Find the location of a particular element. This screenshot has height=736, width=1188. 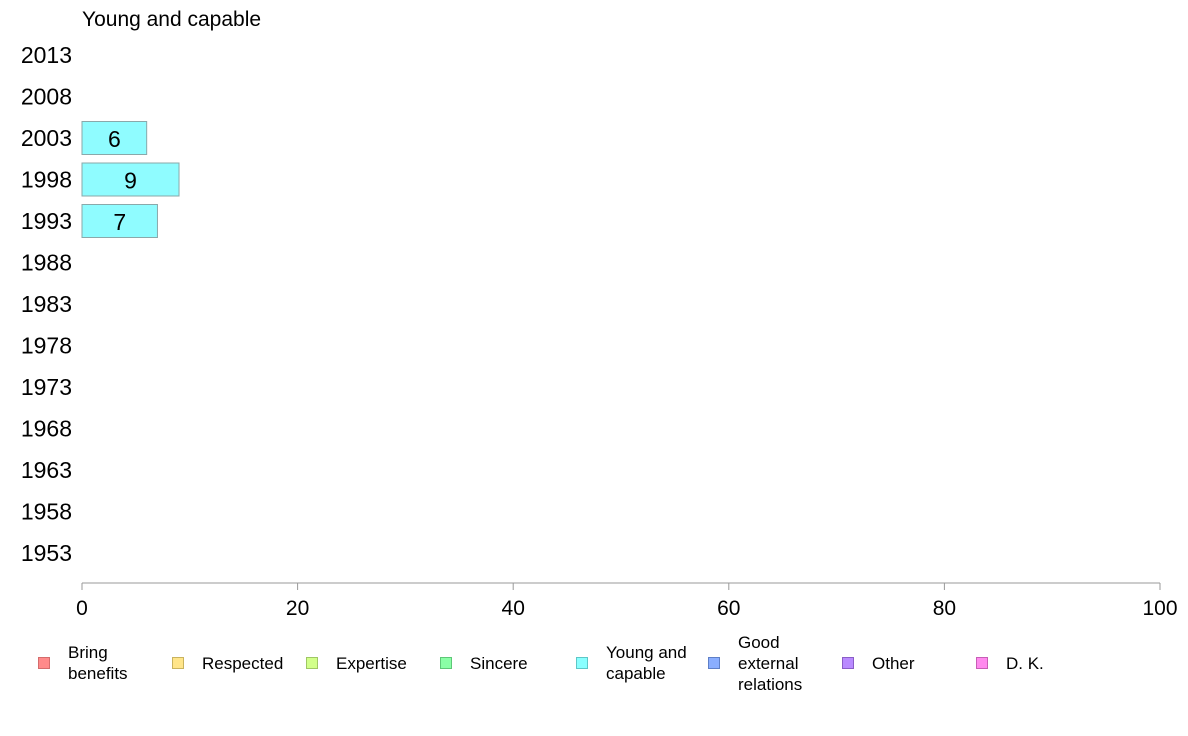

y-tick-label: 1958 is located at coordinates (46, 512).